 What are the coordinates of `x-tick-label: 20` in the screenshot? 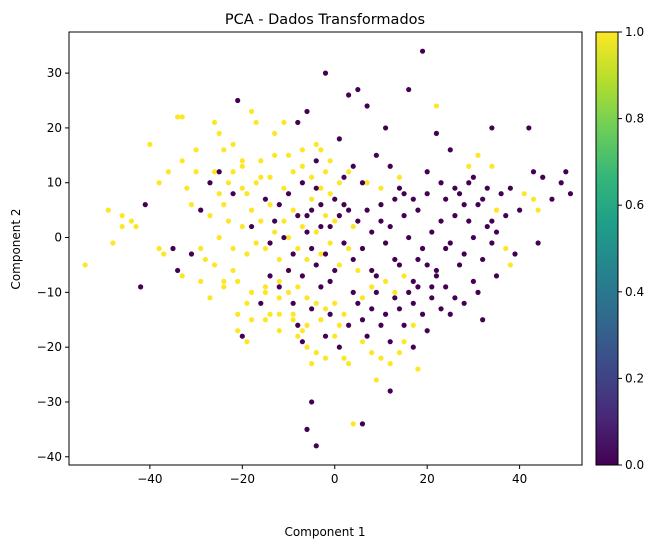 It's located at (427, 479).